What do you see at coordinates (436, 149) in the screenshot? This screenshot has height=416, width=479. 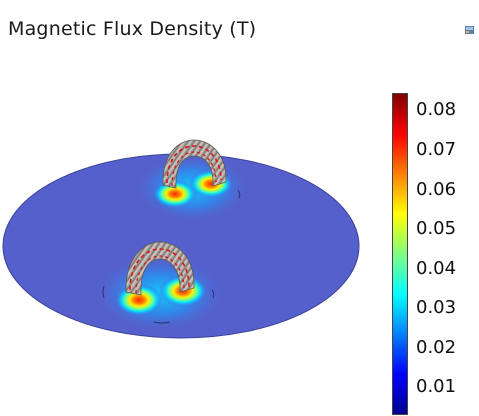 I see `colorbar-tick-label: 0.07` at bounding box center [436, 149].